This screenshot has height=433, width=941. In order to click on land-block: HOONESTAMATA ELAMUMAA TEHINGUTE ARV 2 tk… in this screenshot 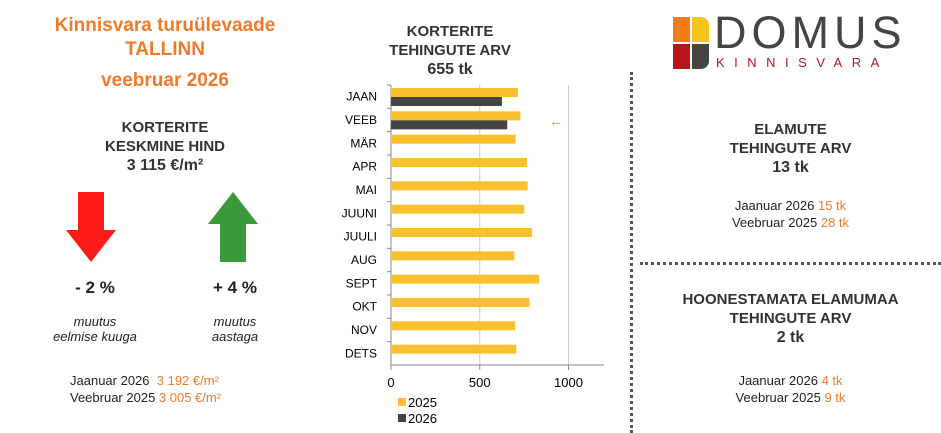, I will do `click(790, 348)`.